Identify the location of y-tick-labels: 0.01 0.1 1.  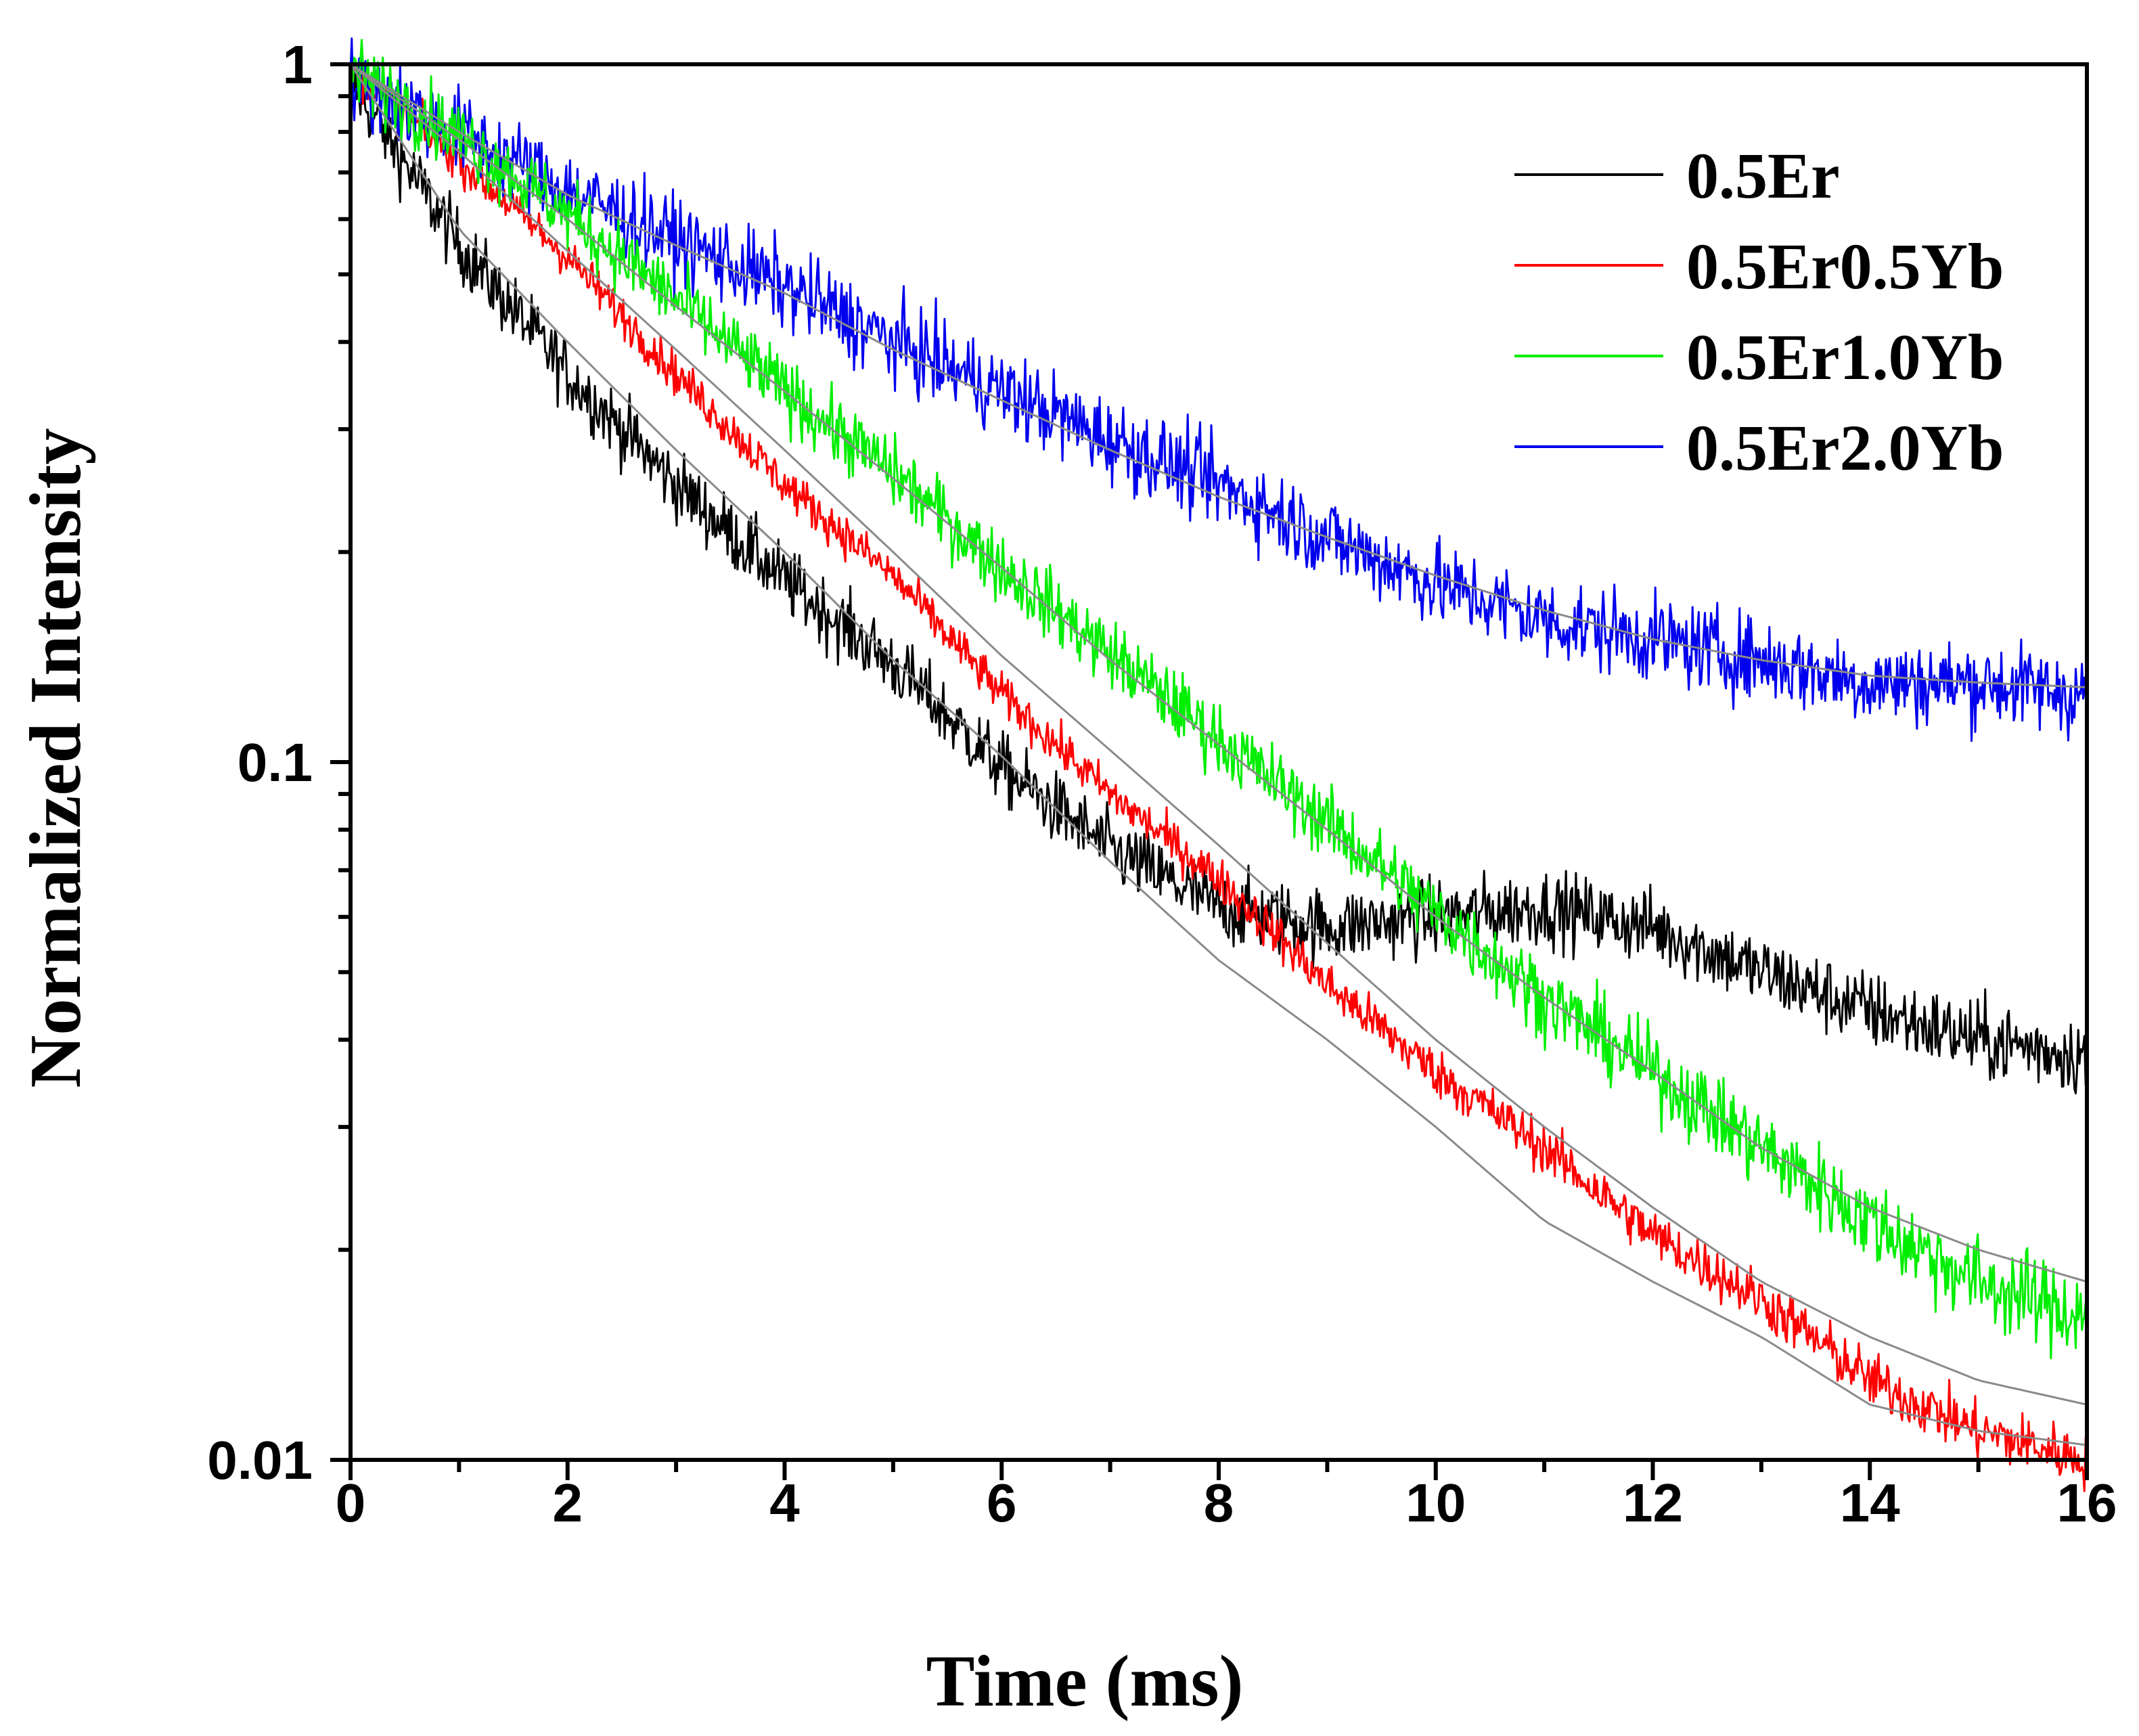
(260, 762).